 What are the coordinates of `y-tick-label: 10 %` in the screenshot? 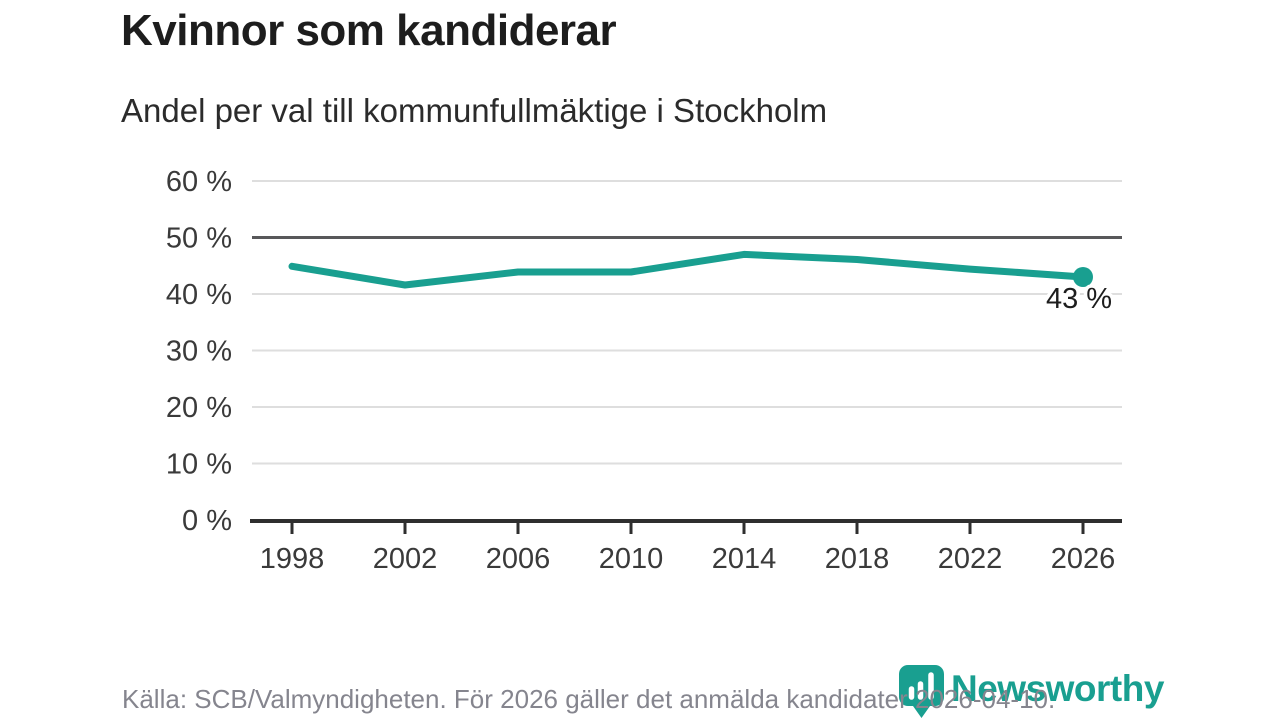 It's located at (199, 465).